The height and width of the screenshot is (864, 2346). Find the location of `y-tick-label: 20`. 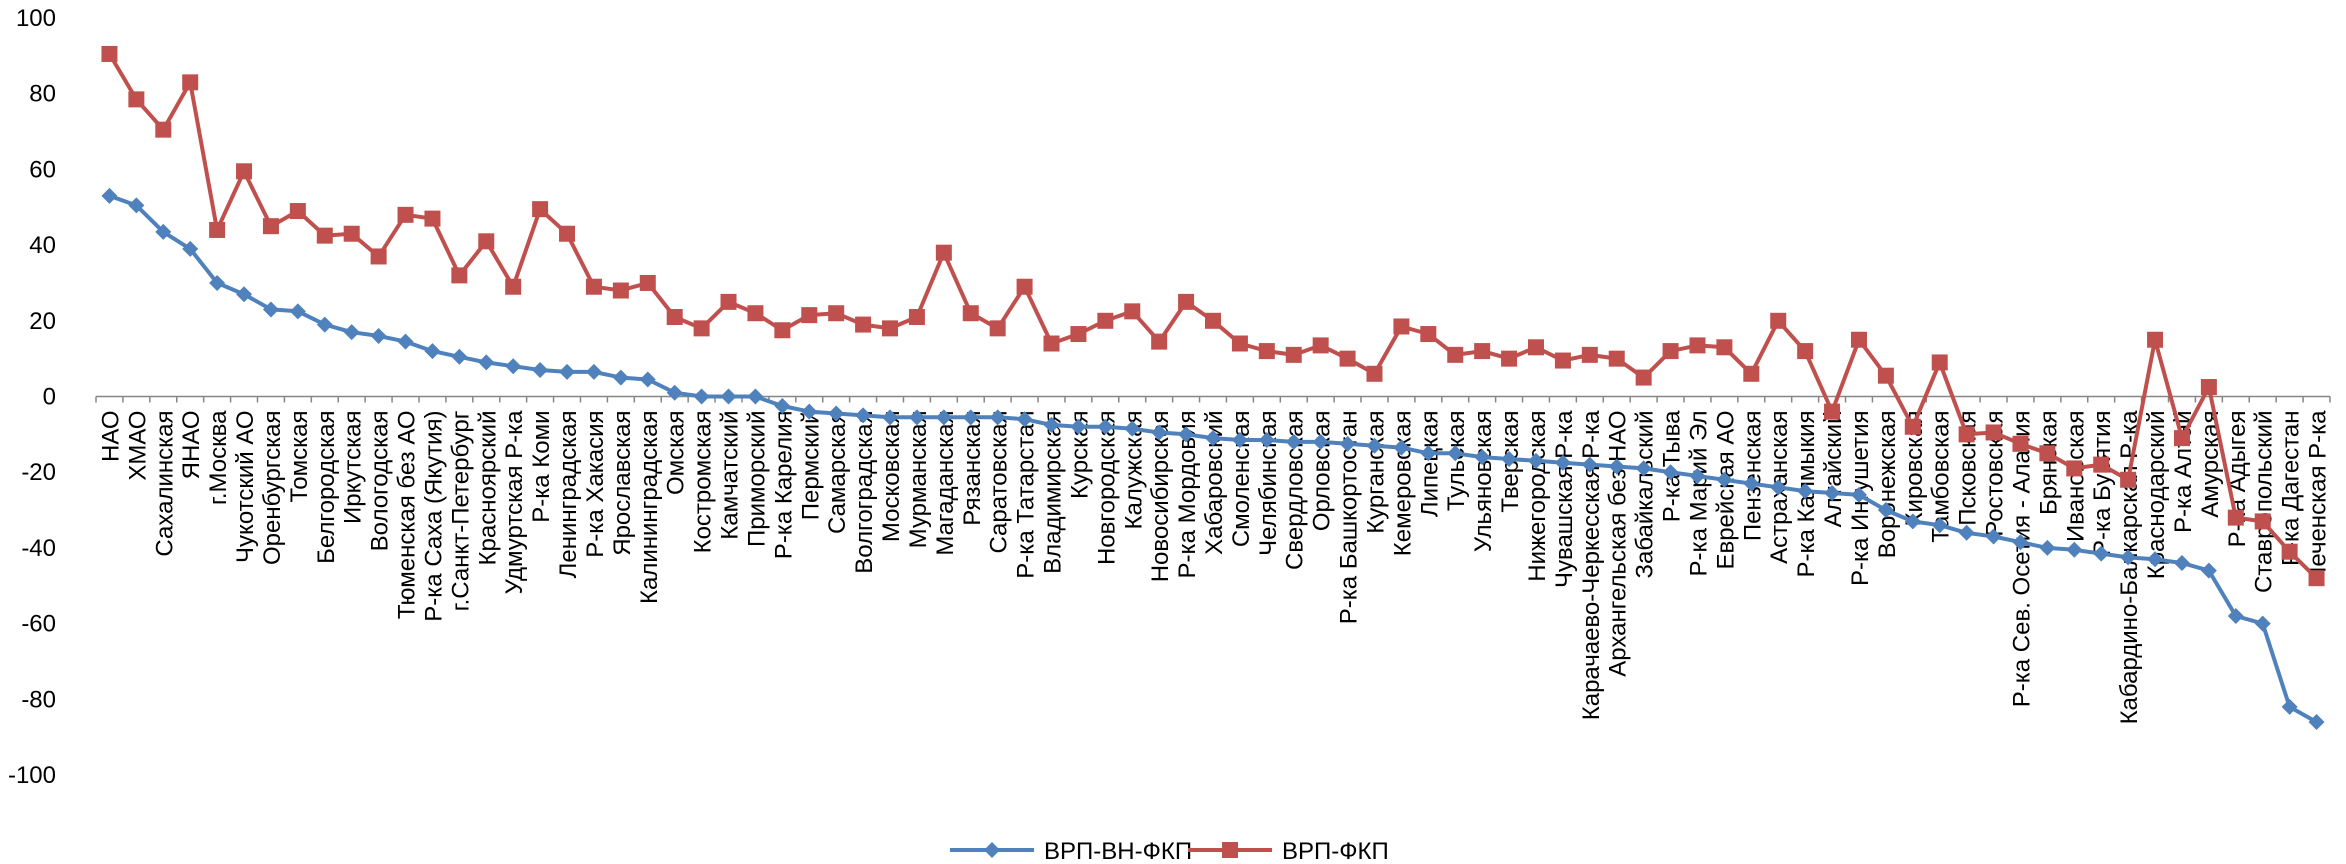

y-tick-label: 20 is located at coordinates (42, 321).